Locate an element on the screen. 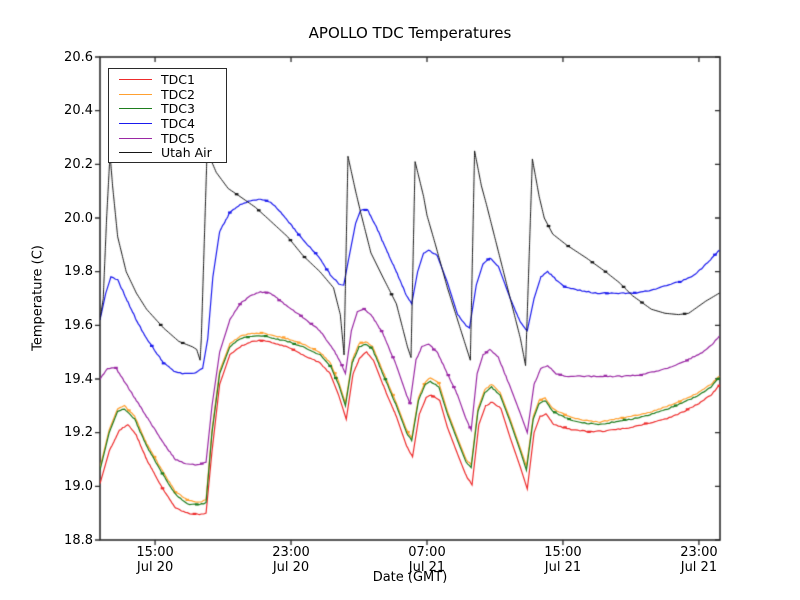  y-axis-label: Temperature (C) is located at coordinates (38, 298).